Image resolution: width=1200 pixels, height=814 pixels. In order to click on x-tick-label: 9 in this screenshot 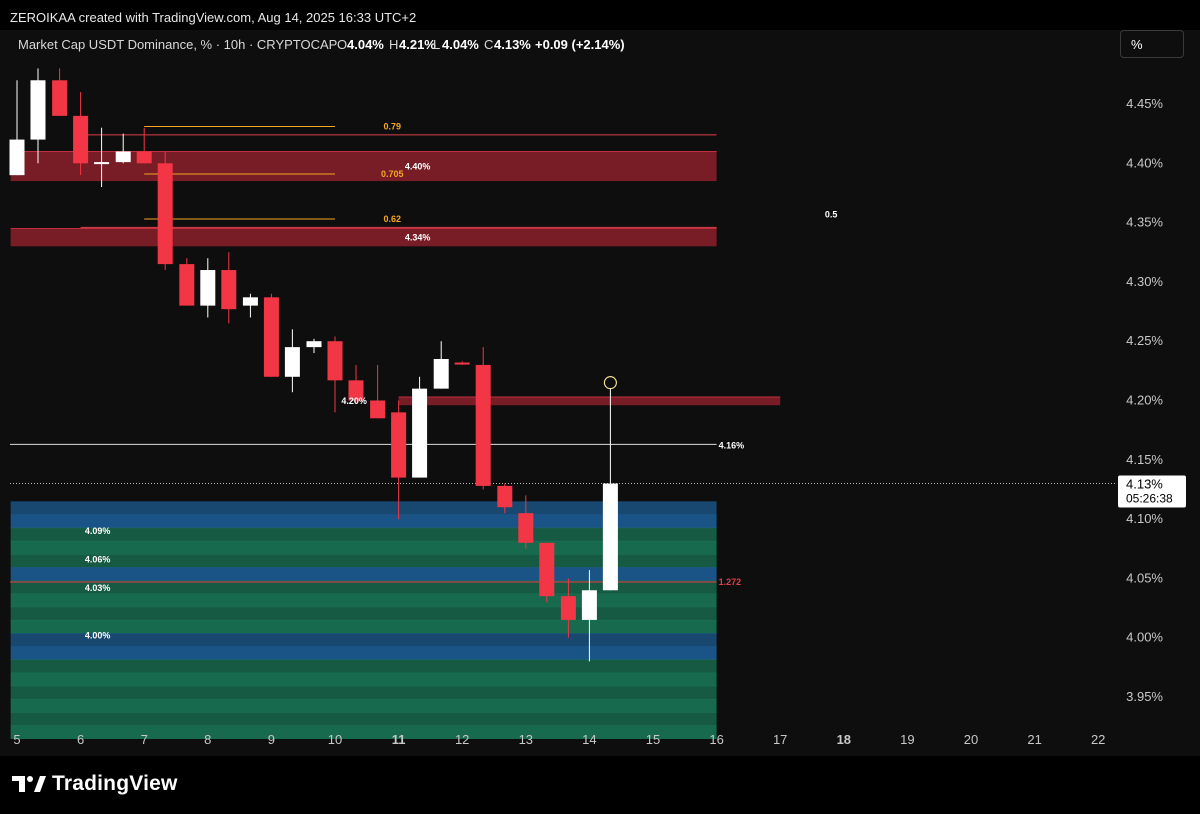, I will do `click(271, 739)`.